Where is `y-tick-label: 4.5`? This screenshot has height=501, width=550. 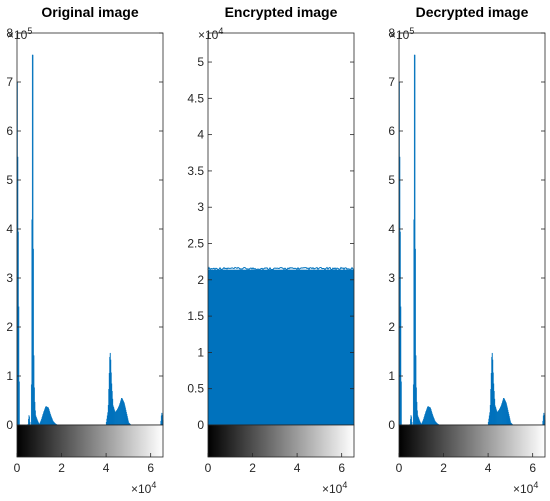
y-tick-label: 4.5 is located at coordinates (195, 98).